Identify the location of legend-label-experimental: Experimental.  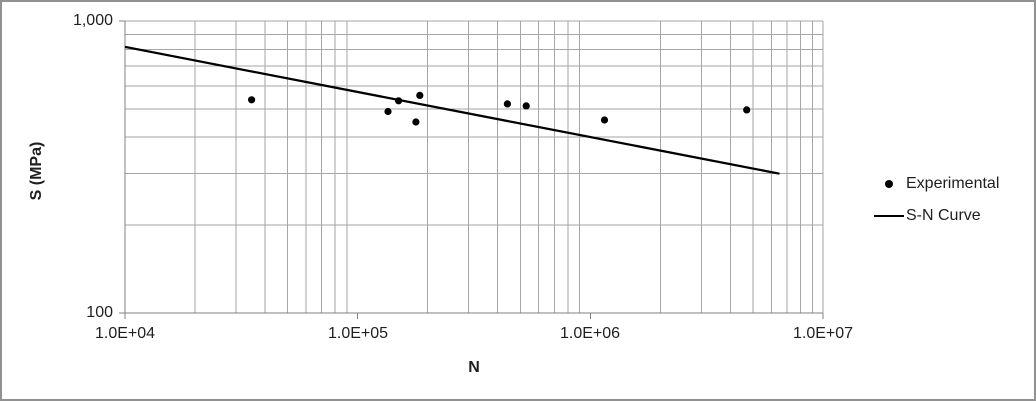
(953, 183).